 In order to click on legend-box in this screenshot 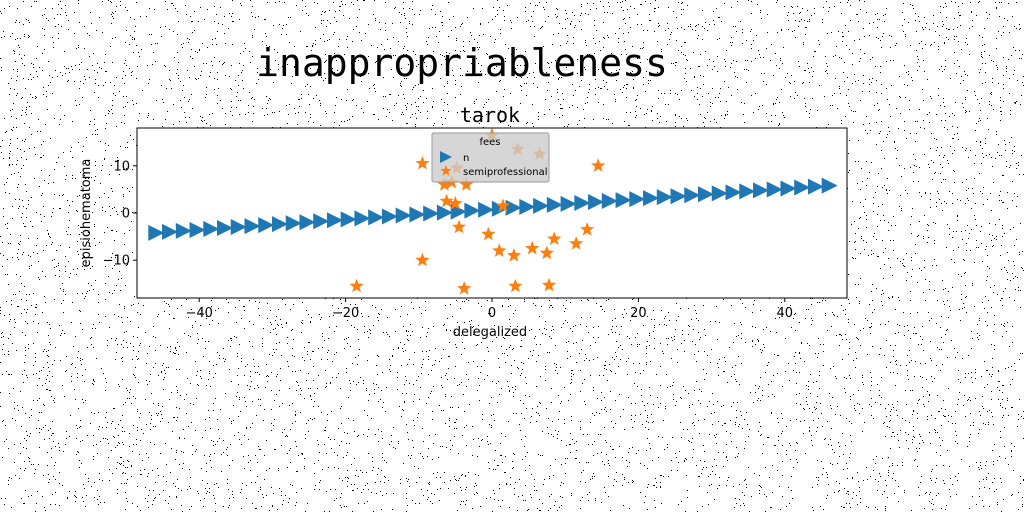, I will do `click(490, 157)`.